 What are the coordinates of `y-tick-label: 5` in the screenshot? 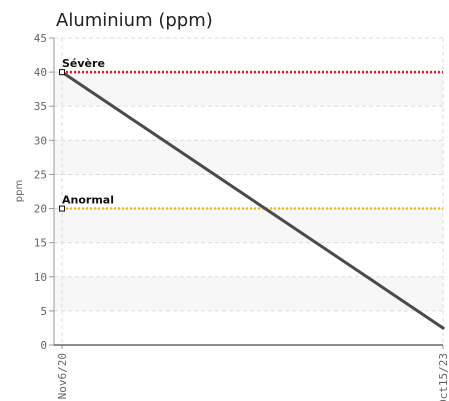 It's located at (43, 311).